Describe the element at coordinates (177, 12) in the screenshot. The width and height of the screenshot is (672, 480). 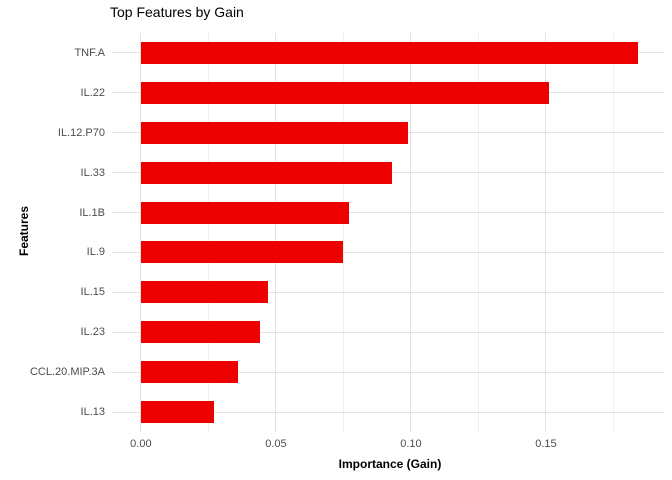
I see `chart-title: Top Features by Gain` at that location.